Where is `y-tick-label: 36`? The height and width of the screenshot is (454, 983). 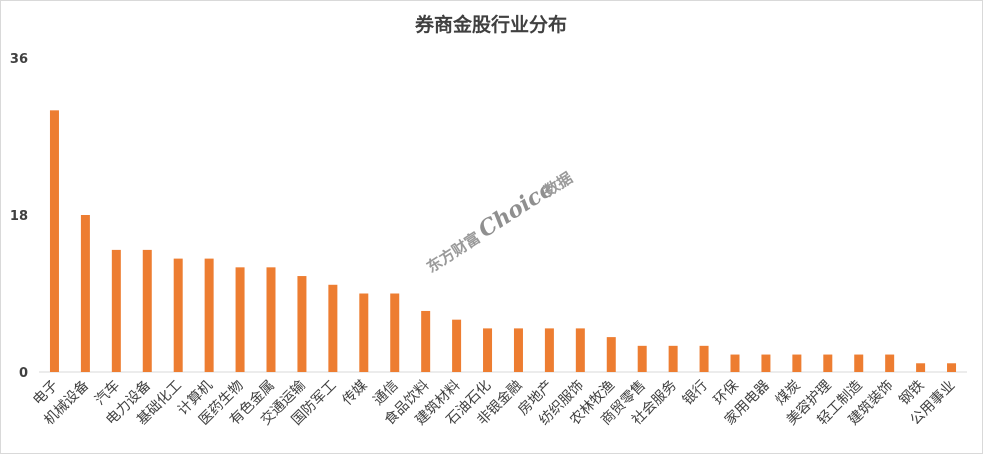
y-tick-label: 36 is located at coordinates (19, 59).